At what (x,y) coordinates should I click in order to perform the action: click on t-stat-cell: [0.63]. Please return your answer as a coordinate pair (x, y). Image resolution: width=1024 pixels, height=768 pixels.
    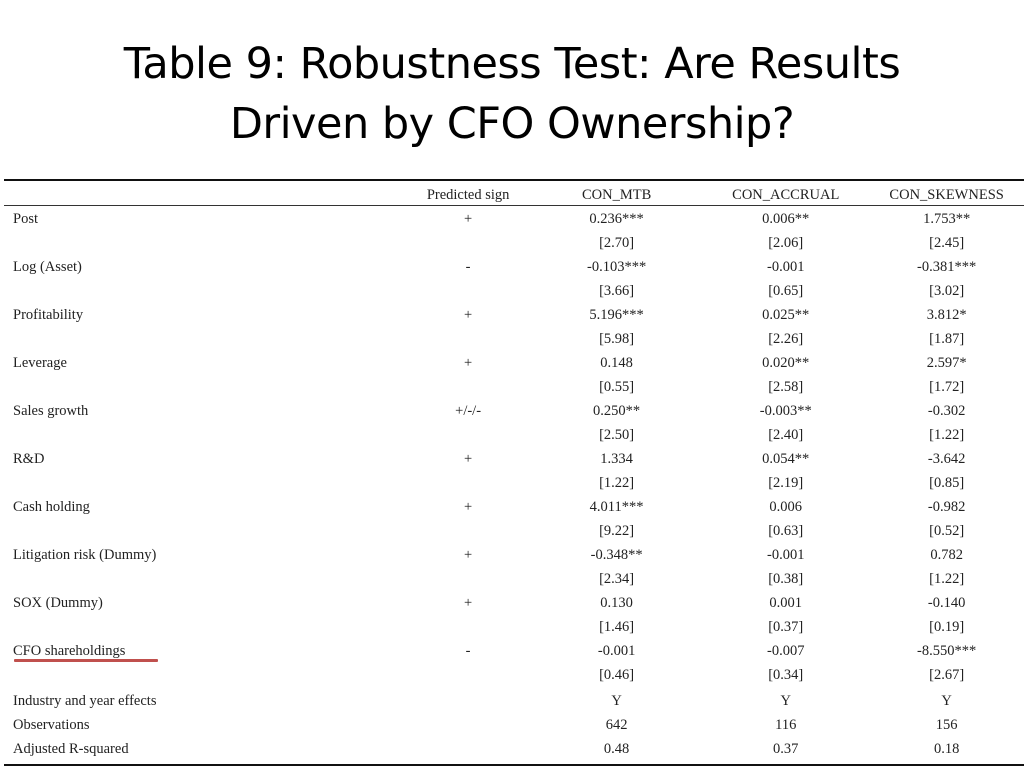
    Looking at the image, I should click on (786, 531).